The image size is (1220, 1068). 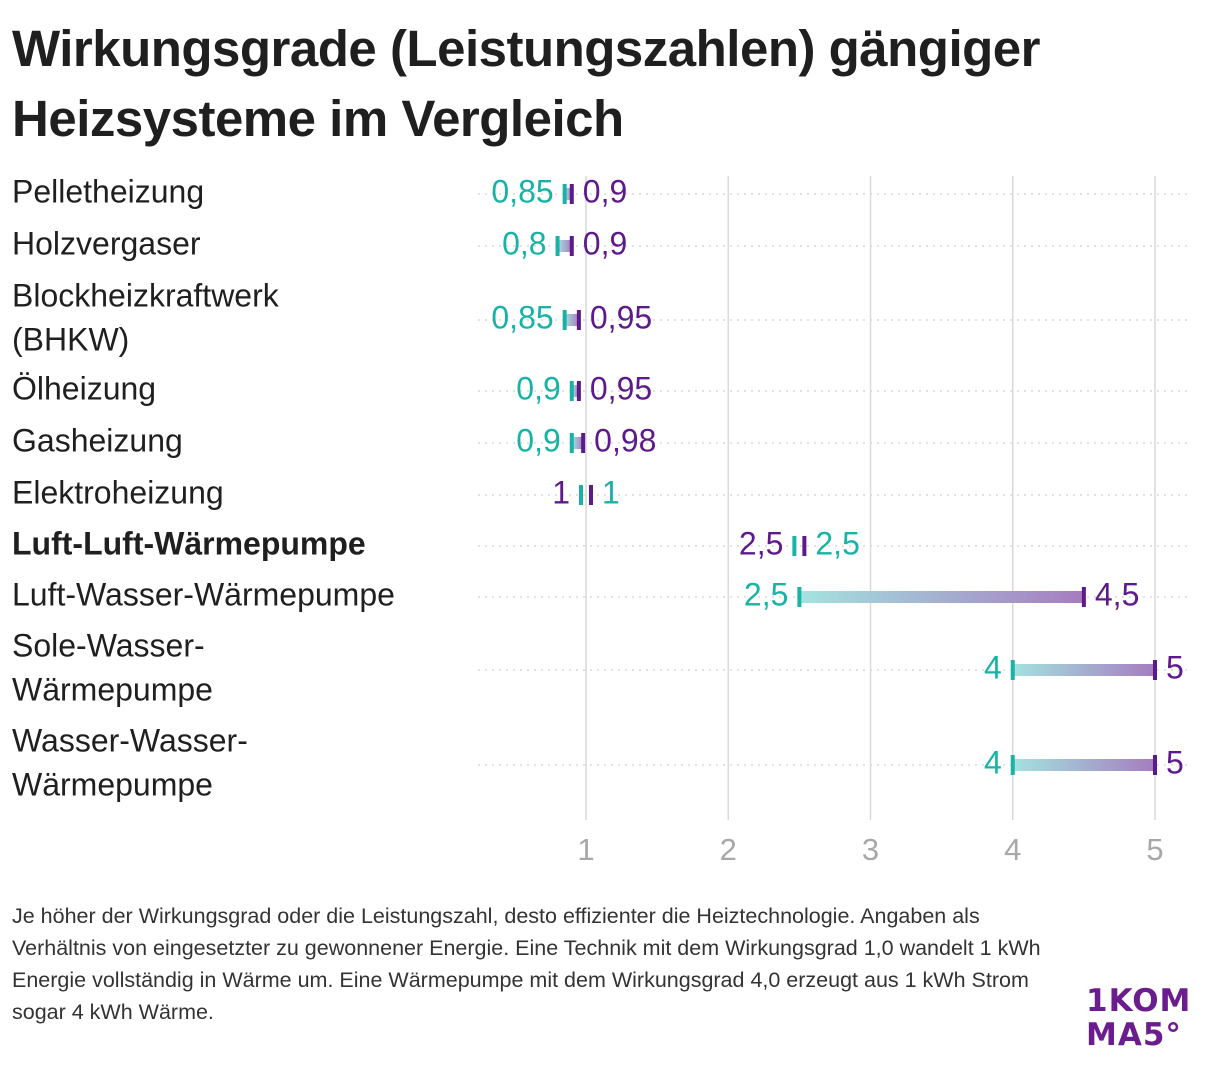 I want to click on max-value-label: 4,5, so click(x=1117, y=594).